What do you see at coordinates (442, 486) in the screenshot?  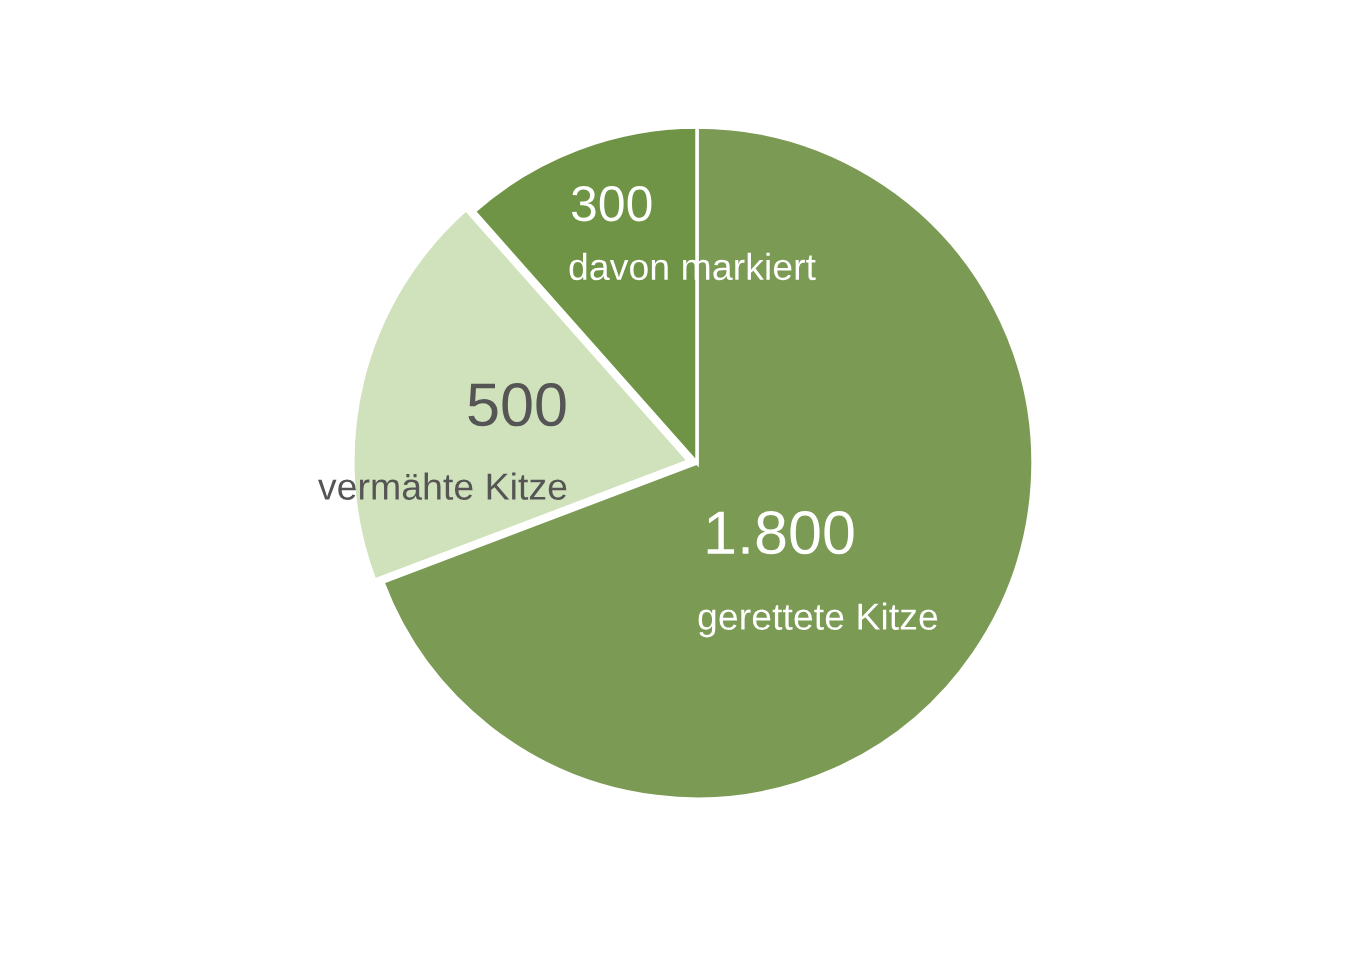 I see `slice-label: vermähte Kitze` at bounding box center [442, 486].